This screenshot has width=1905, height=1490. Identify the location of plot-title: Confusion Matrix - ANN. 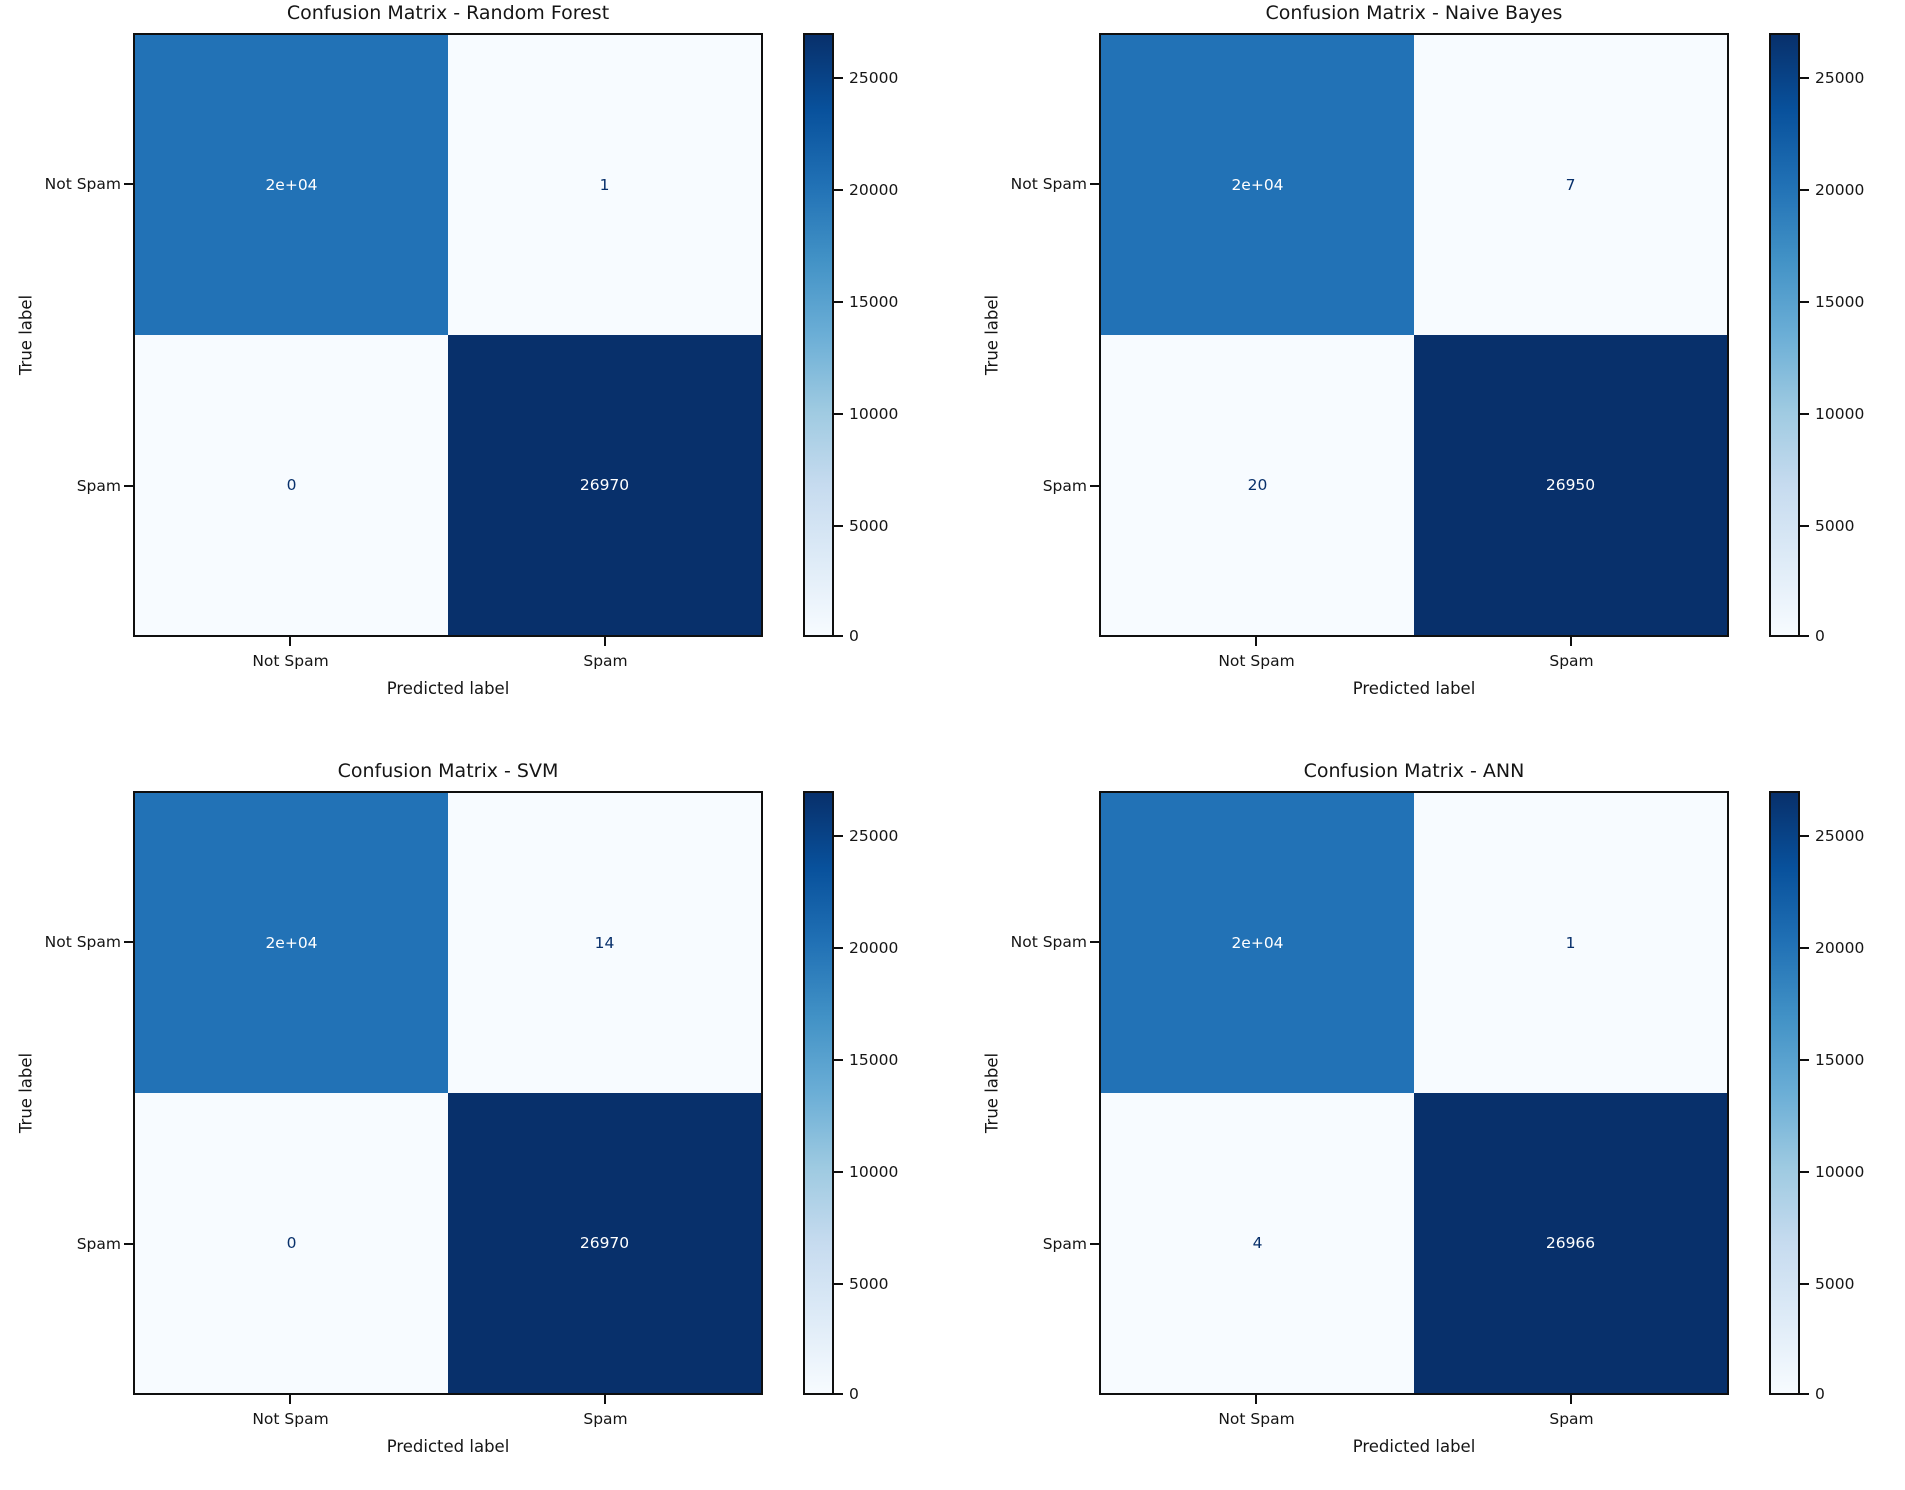
(1414, 771).